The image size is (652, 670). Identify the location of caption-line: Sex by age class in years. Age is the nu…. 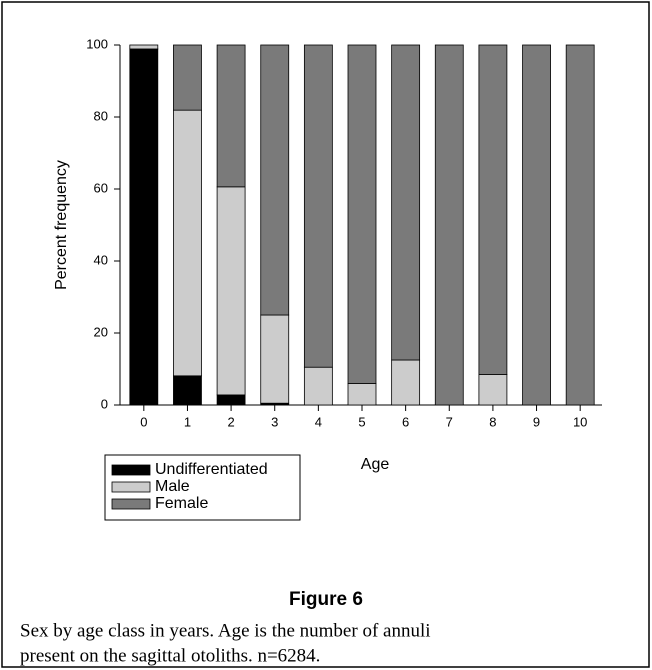
(225, 630).